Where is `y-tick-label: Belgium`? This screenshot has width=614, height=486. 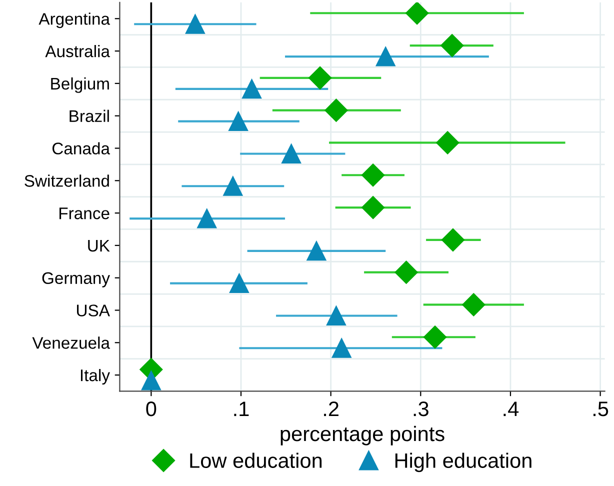 y-tick-label: Belgium is located at coordinates (80, 85).